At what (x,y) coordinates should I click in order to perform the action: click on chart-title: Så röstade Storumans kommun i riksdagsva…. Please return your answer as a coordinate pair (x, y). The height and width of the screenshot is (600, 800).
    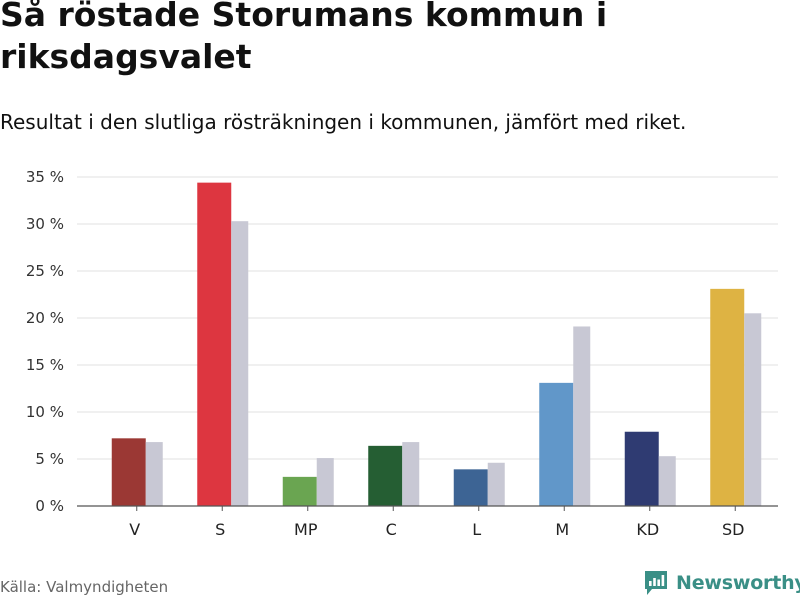
    Looking at the image, I should click on (304, 38).